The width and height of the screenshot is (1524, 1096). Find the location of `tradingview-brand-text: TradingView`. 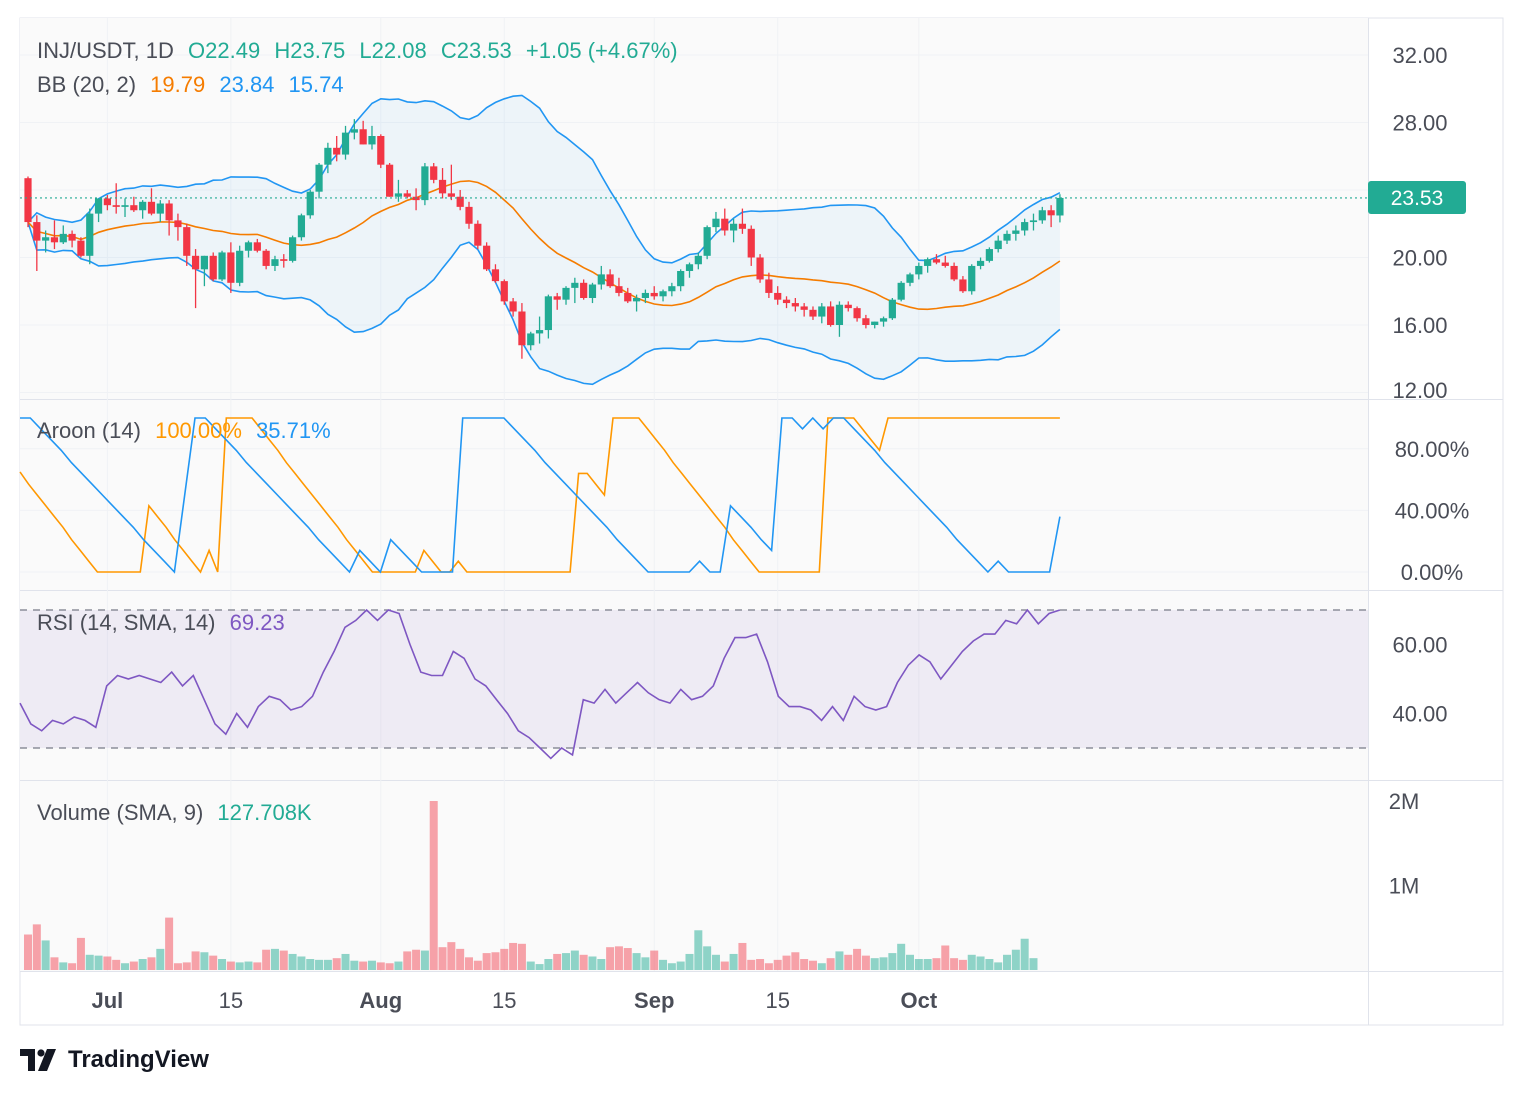

tradingview-brand-text: TradingView is located at coordinates (138, 1059).